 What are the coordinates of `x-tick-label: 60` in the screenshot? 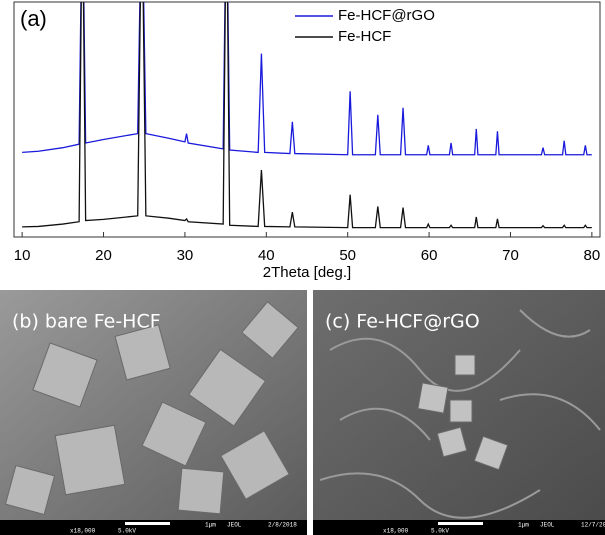 It's located at (429, 255).